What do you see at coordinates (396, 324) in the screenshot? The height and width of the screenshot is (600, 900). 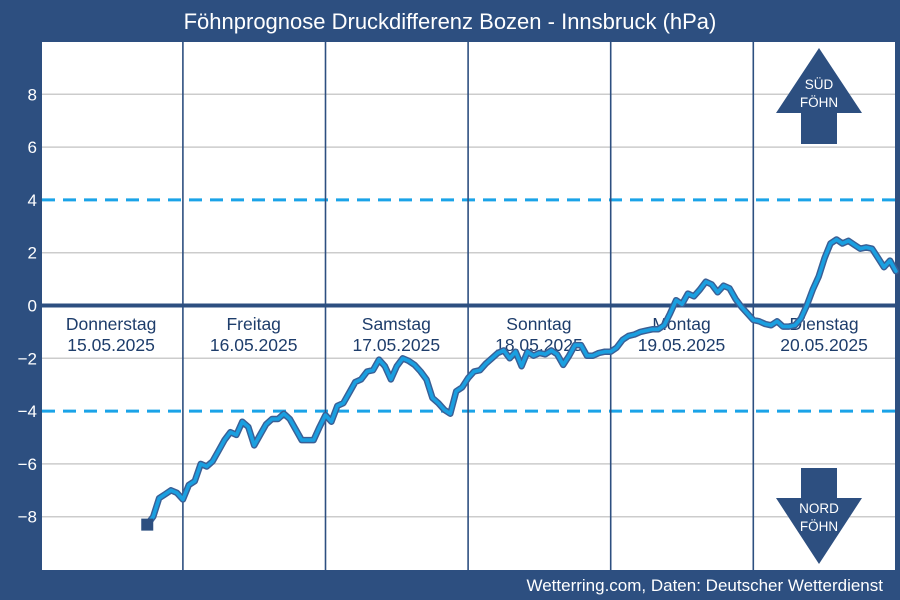 I see `day-name-label: Samstag` at bounding box center [396, 324].